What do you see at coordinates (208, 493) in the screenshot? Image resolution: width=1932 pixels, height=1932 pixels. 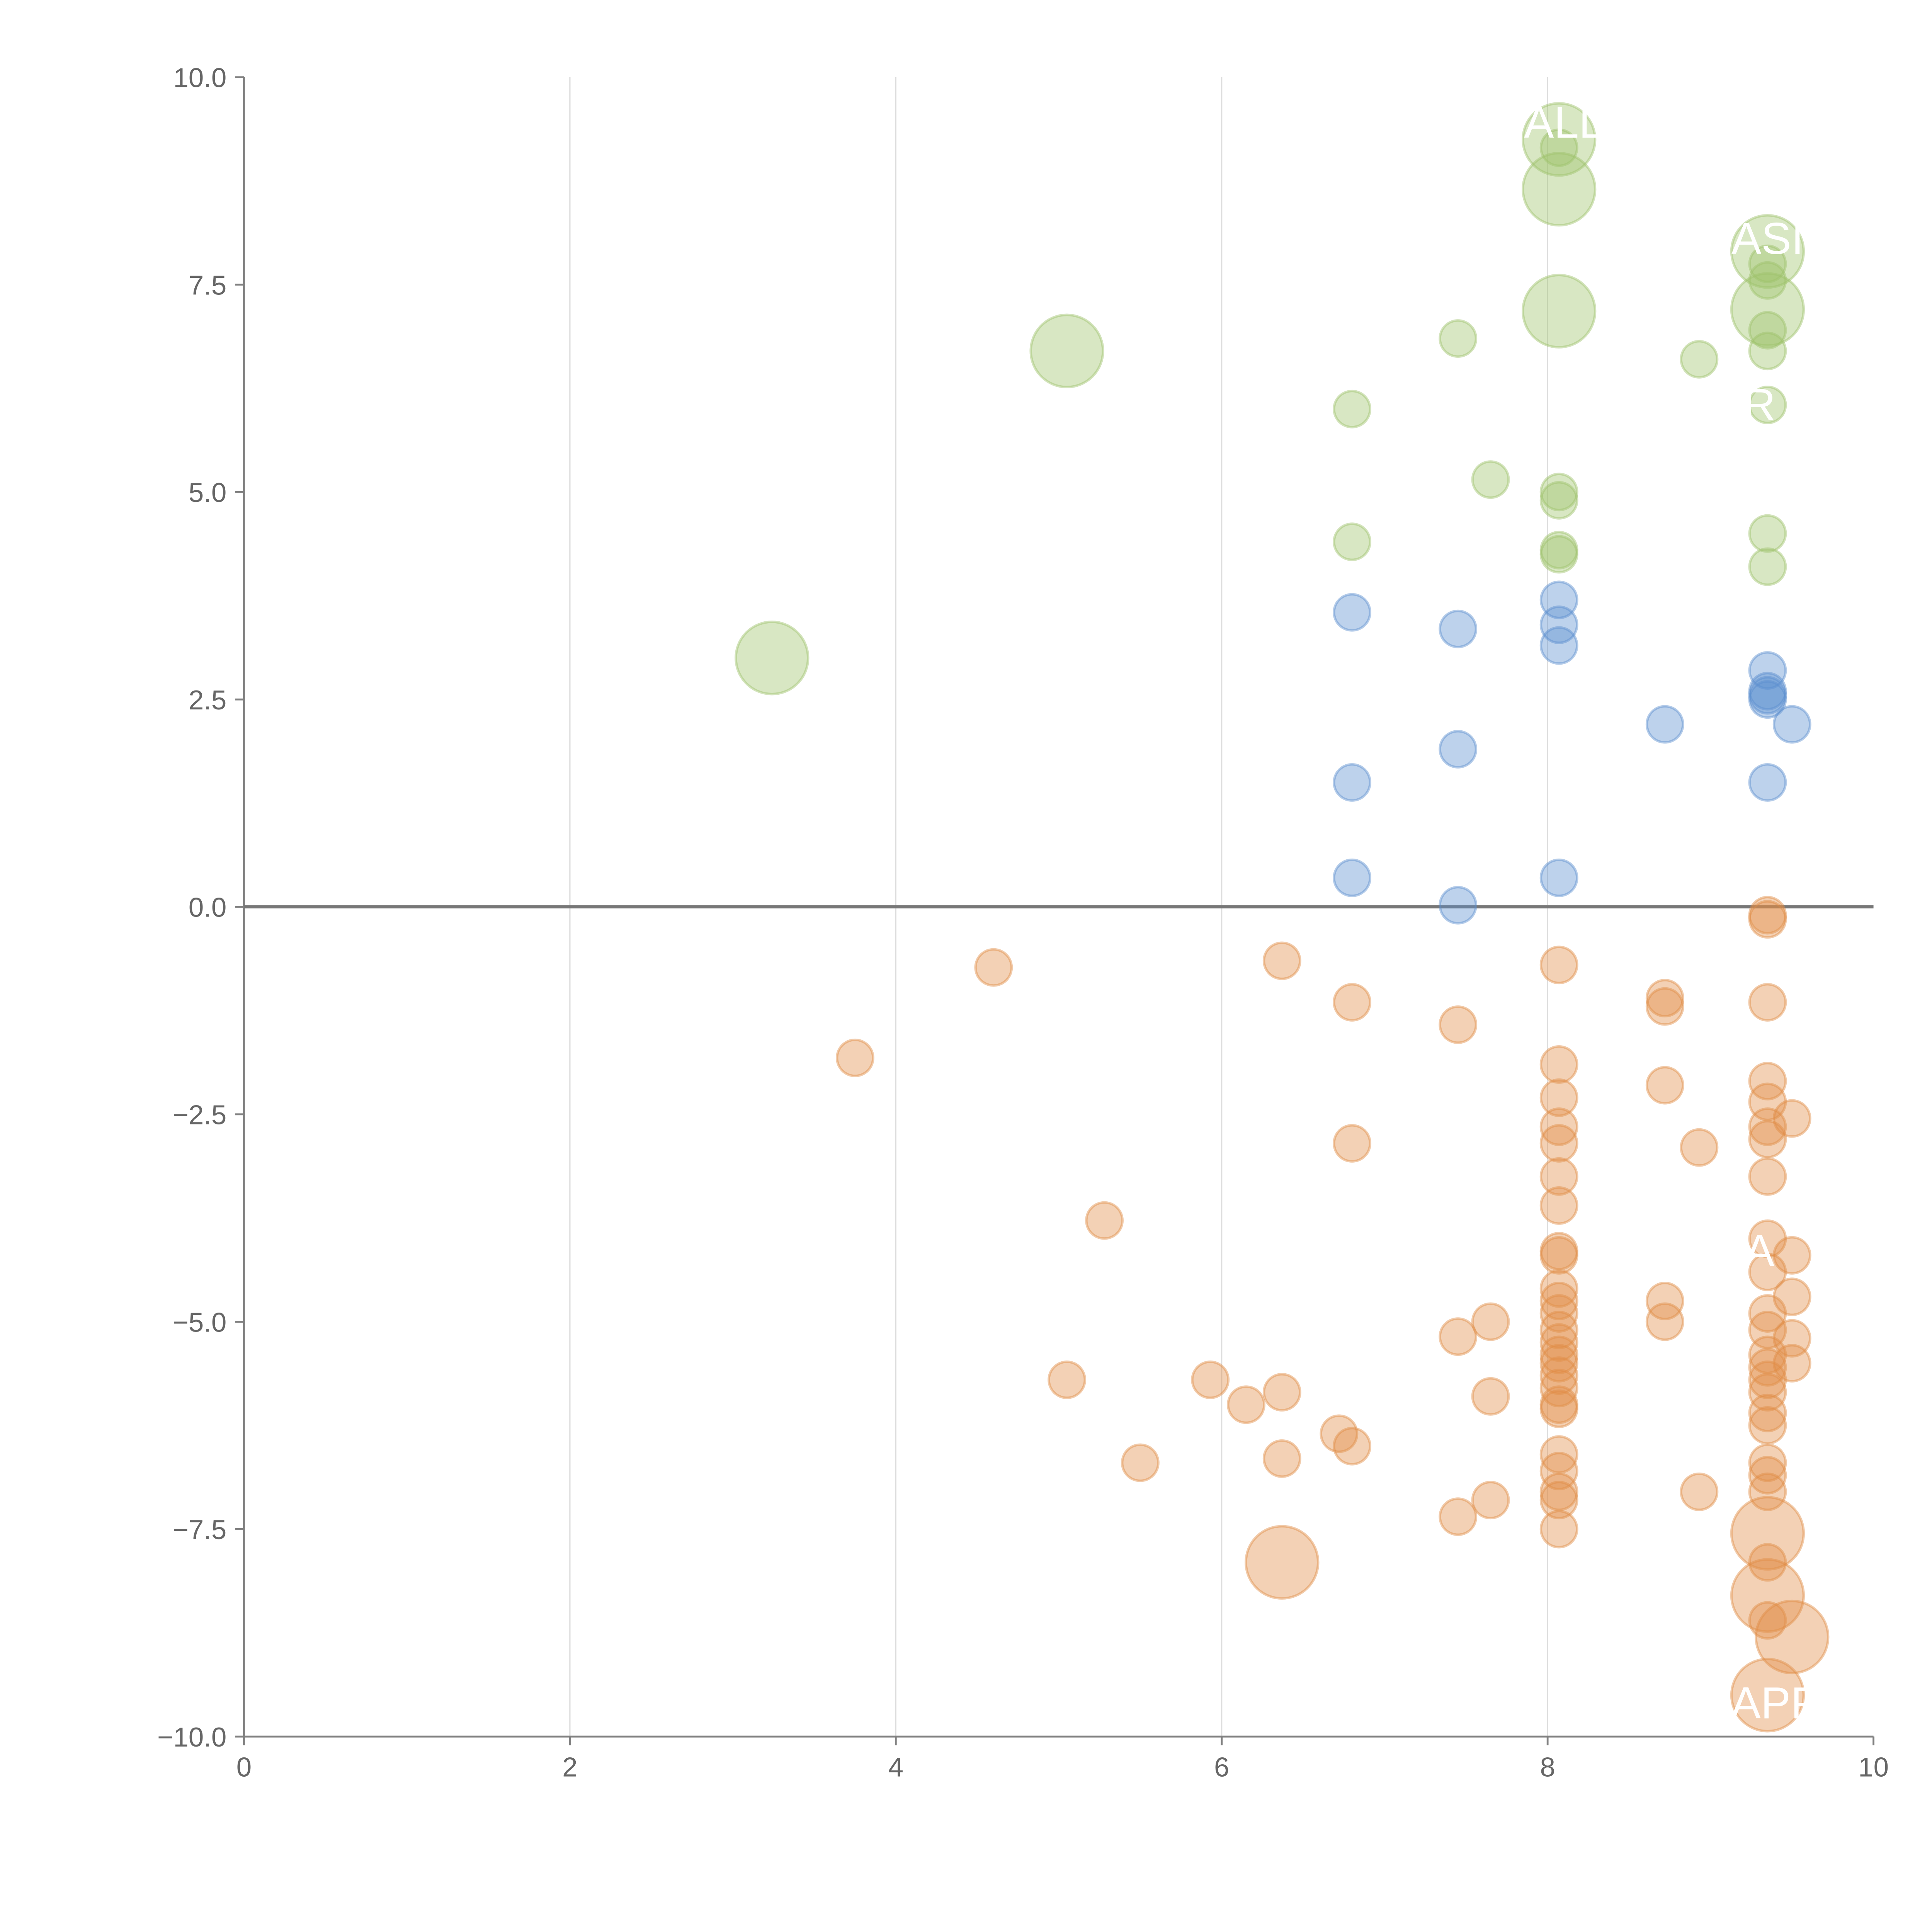 I see `y-tick-label: 5.0` at bounding box center [208, 493].